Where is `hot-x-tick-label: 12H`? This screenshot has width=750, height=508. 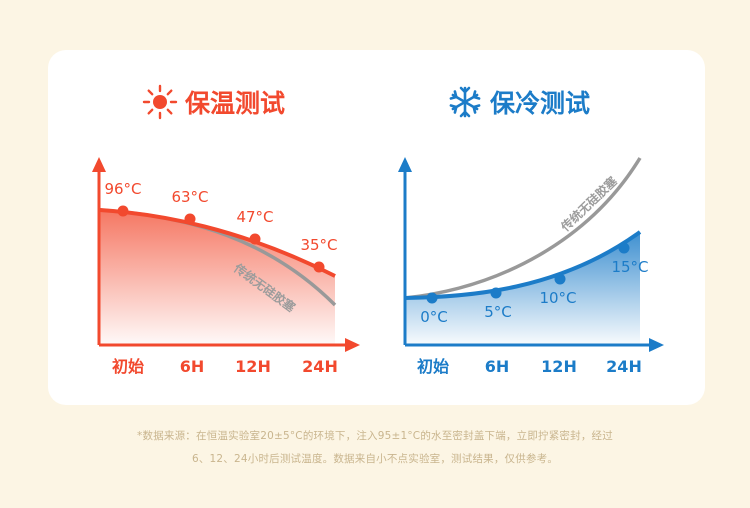 hot-x-tick-label: 12H is located at coordinates (253, 366).